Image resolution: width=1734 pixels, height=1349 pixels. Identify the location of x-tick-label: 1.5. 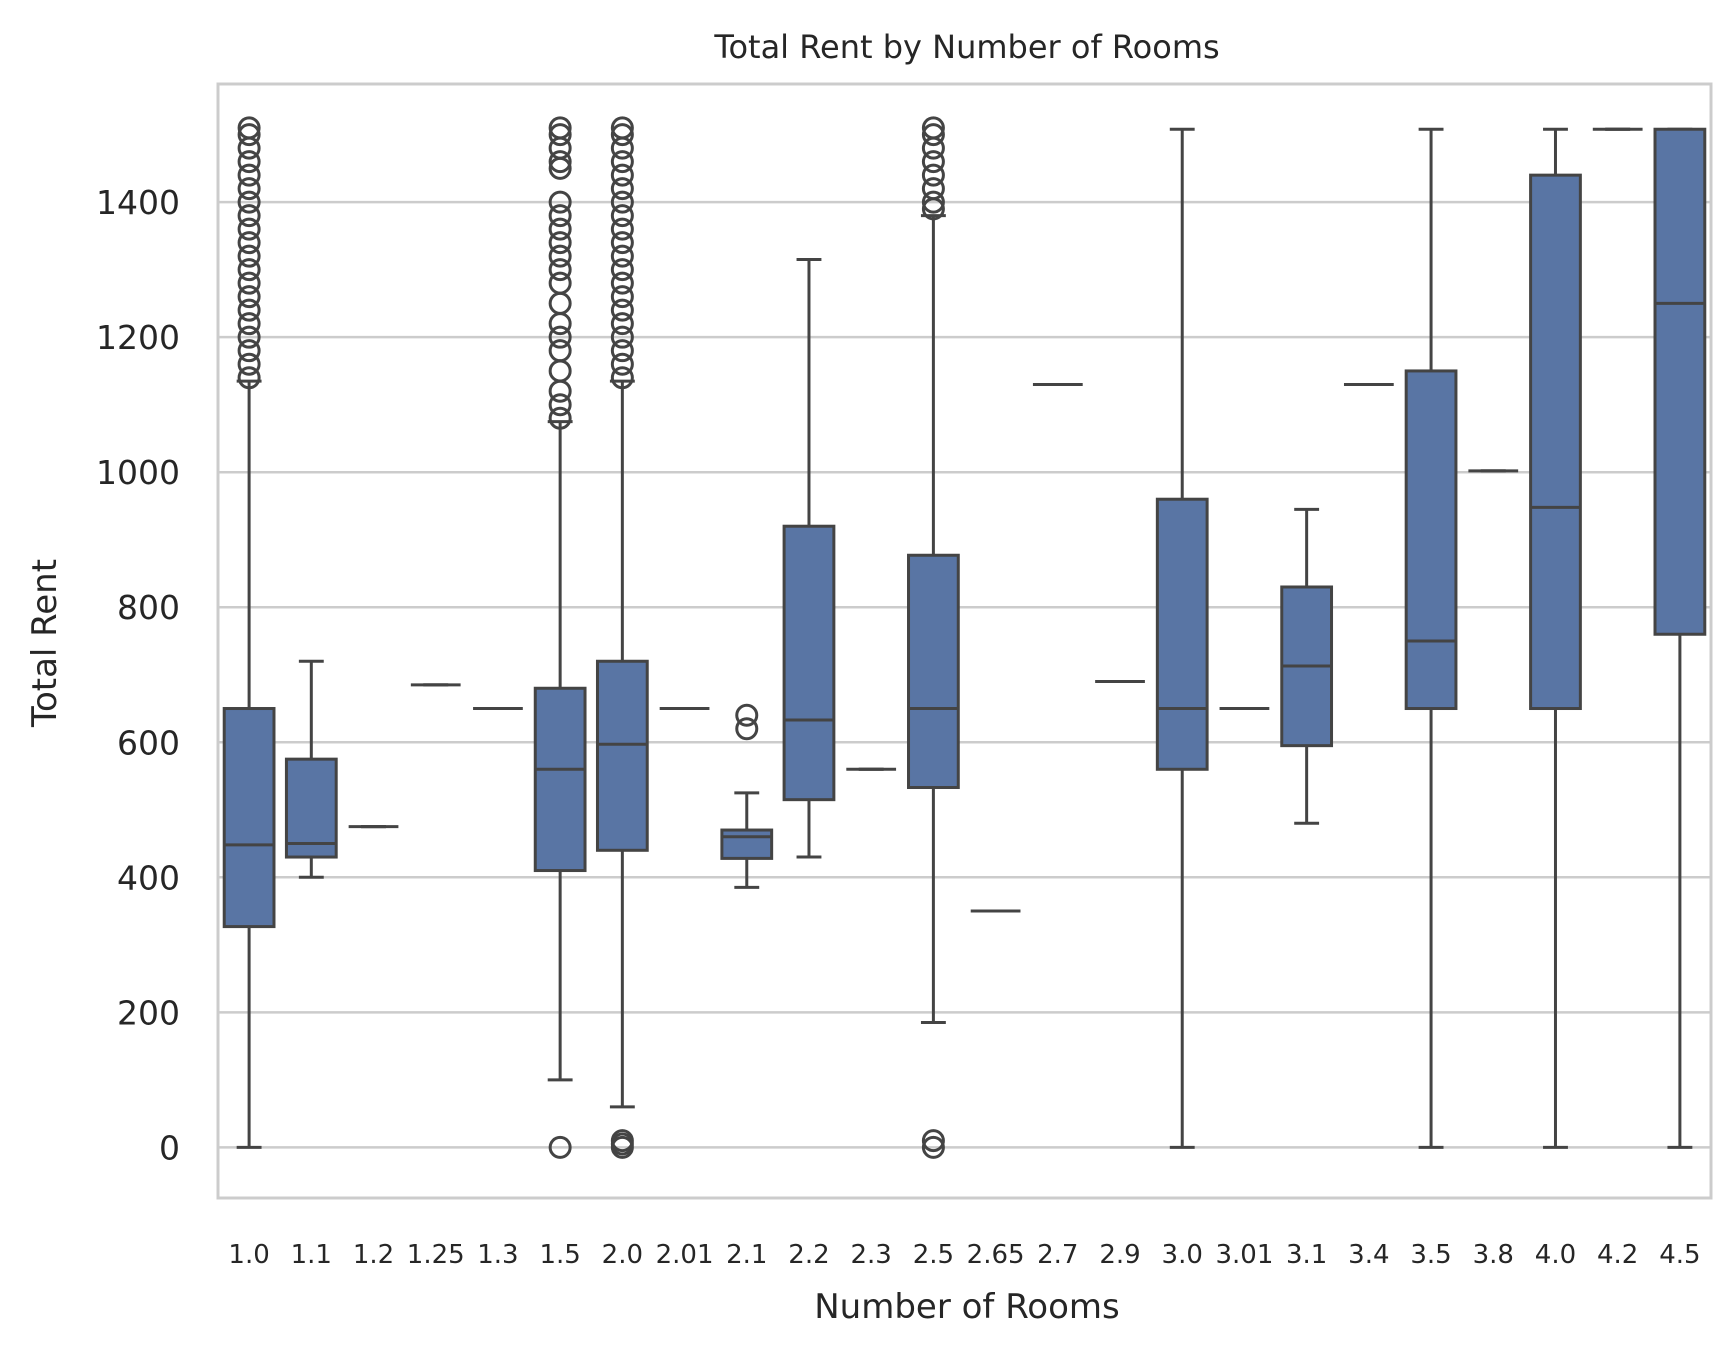
(559, 1255).